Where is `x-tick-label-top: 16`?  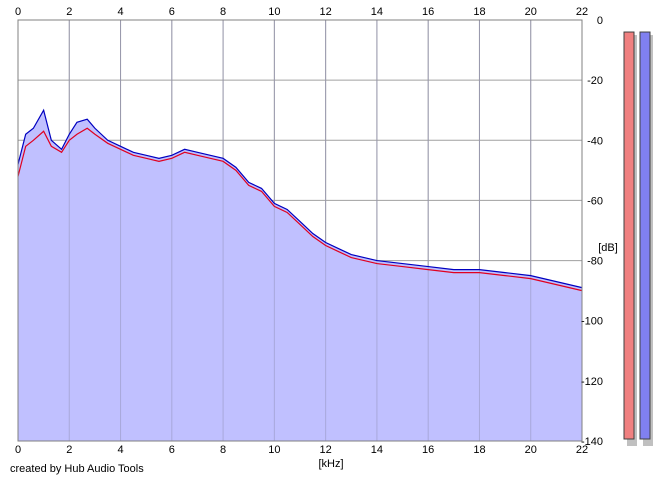 x-tick-label-top: 16 is located at coordinates (428, 12).